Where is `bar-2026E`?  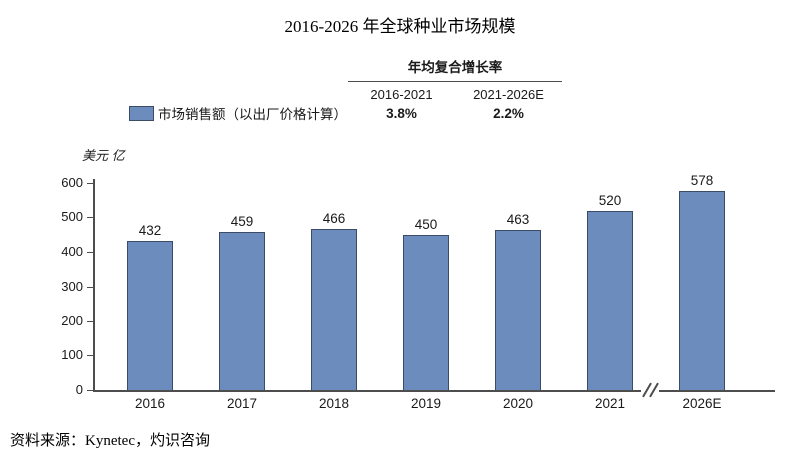
bar-2026E is located at coordinates (702, 290).